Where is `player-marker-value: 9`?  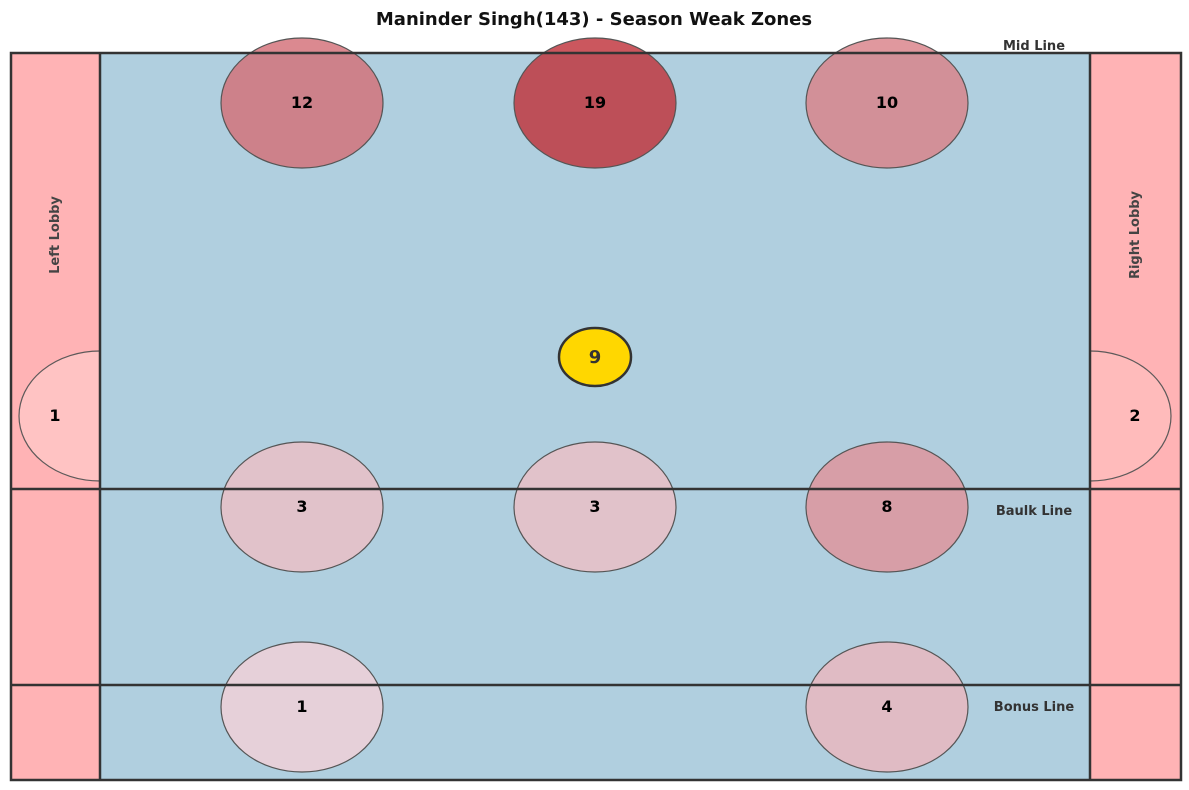 player-marker-value: 9 is located at coordinates (595, 357).